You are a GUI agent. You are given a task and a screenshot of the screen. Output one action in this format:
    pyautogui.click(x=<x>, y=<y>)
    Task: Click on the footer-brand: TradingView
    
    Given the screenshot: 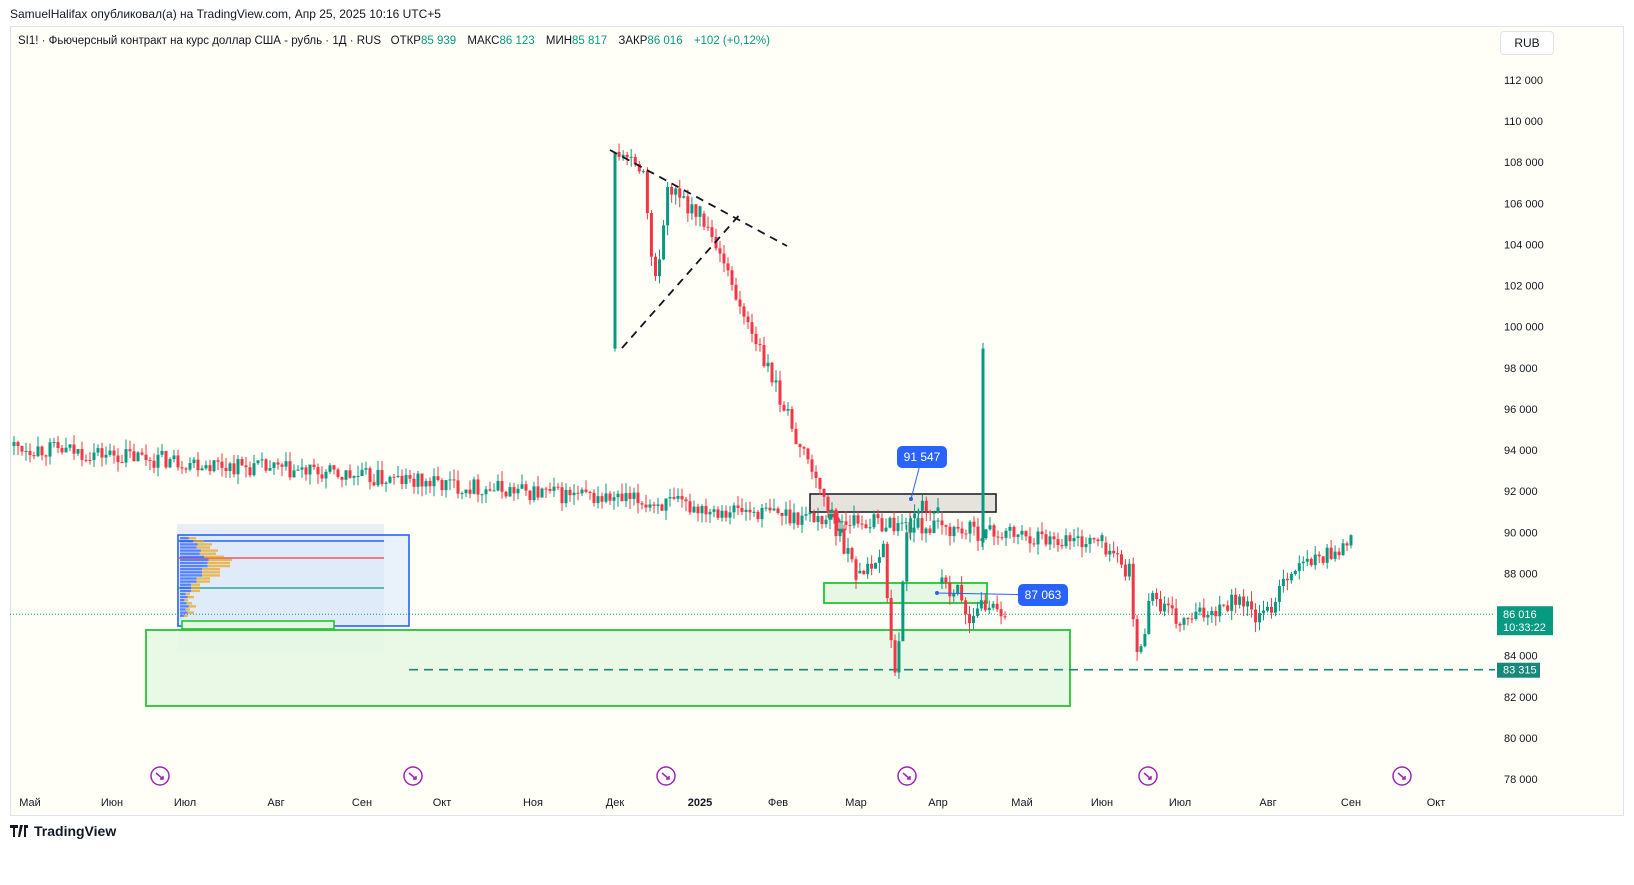 What is the action you would take?
    pyautogui.click(x=75, y=831)
    